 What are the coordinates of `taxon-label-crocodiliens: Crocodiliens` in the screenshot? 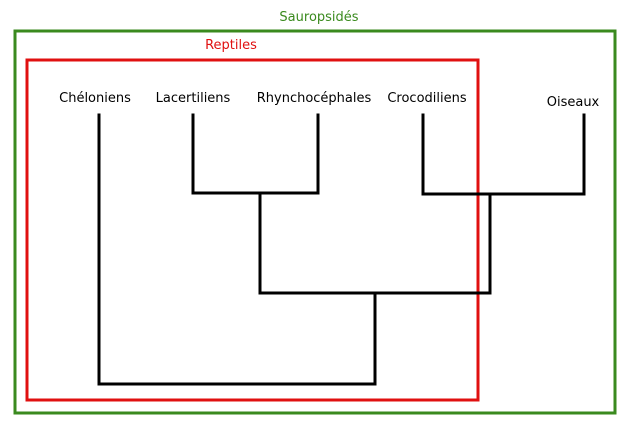 It's located at (427, 98).